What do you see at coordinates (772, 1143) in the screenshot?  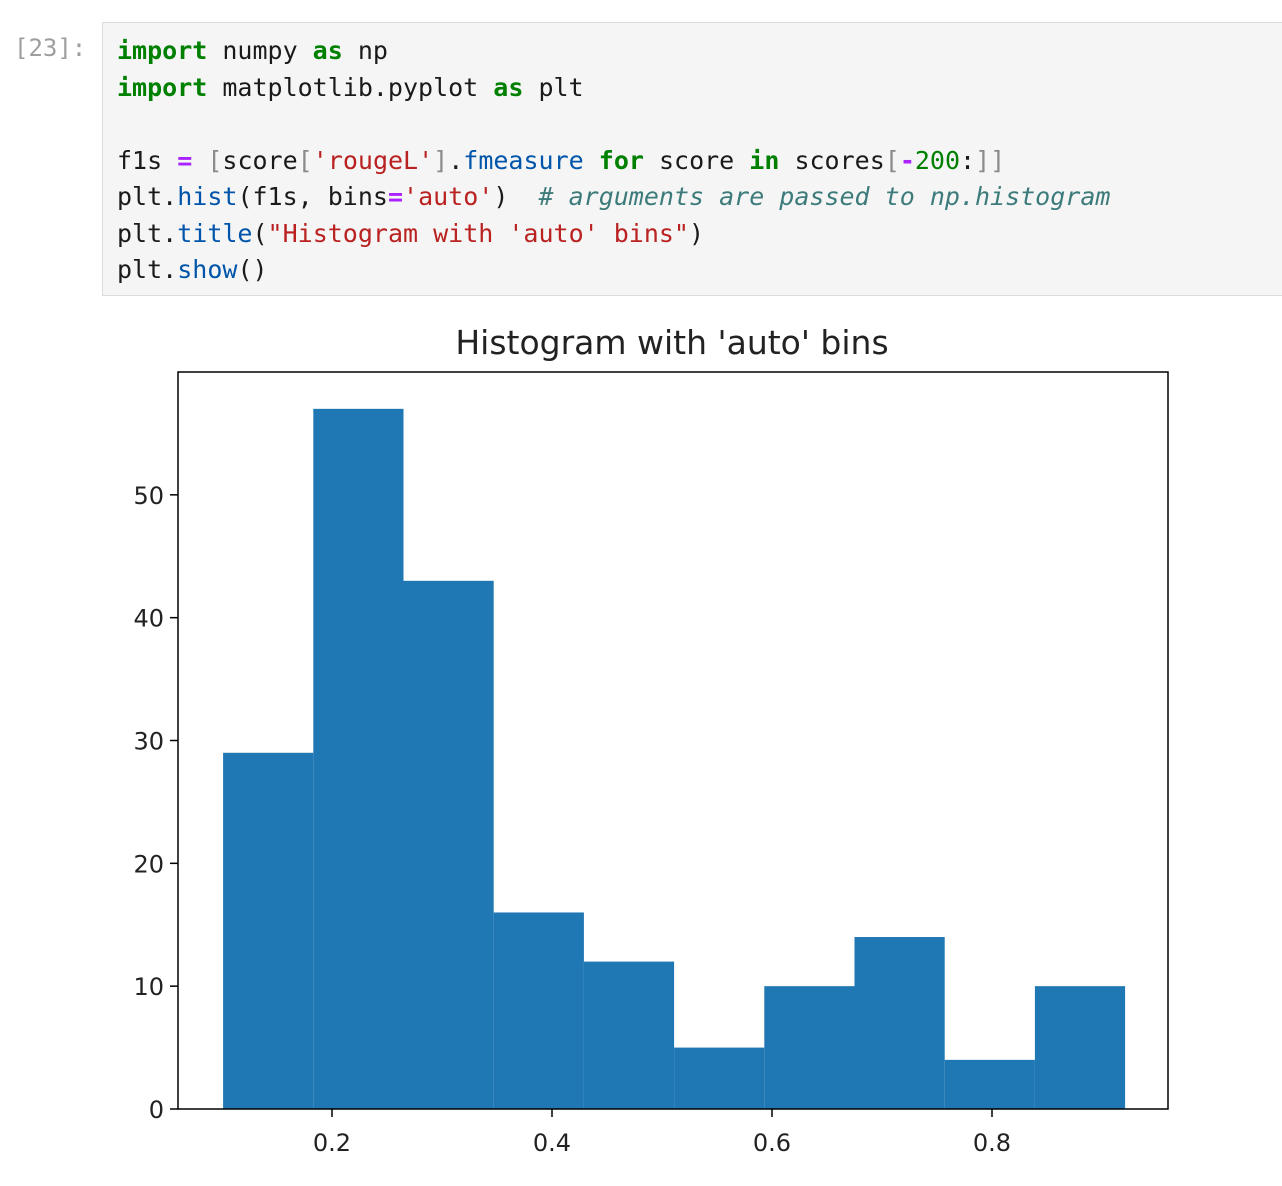 I see `x-tick-label: 0.6` at bounding box center [772, 1143].